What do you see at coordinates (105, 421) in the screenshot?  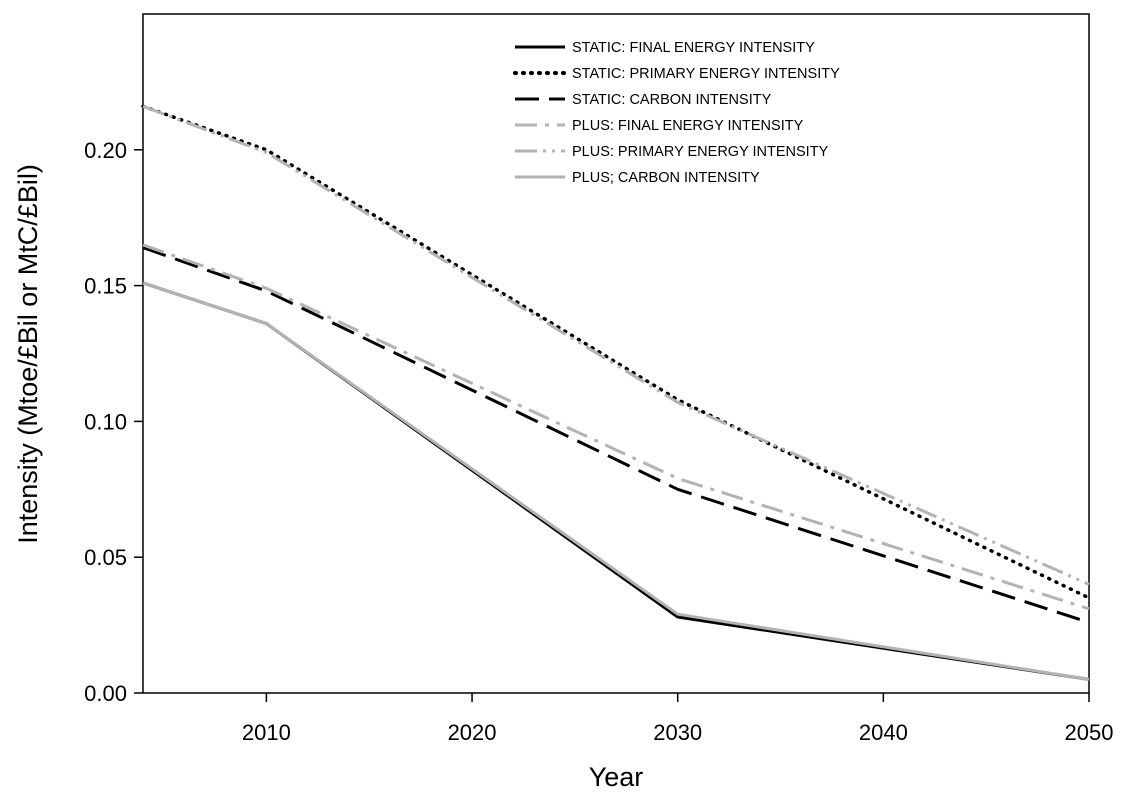 I see `y-tick-label: 0.10` at bounding box center [105, 421].